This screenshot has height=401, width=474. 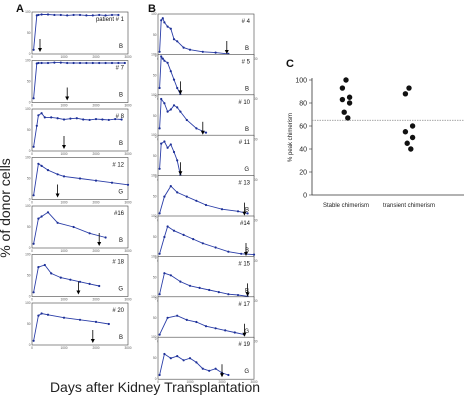 I want to click on panel-a-arrow-head, so click(x=40, y=50).